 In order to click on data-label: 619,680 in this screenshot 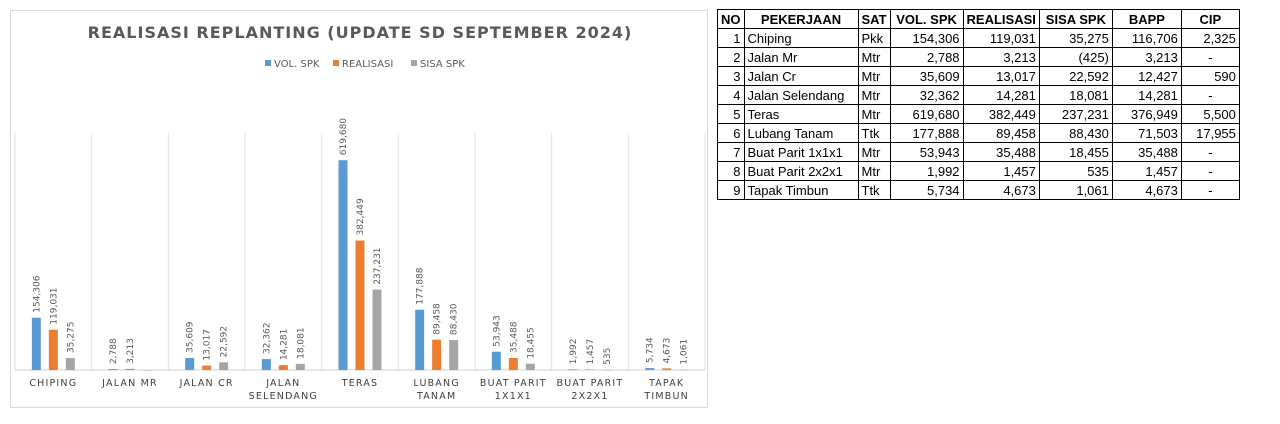, I will do `click(344, 136)`.